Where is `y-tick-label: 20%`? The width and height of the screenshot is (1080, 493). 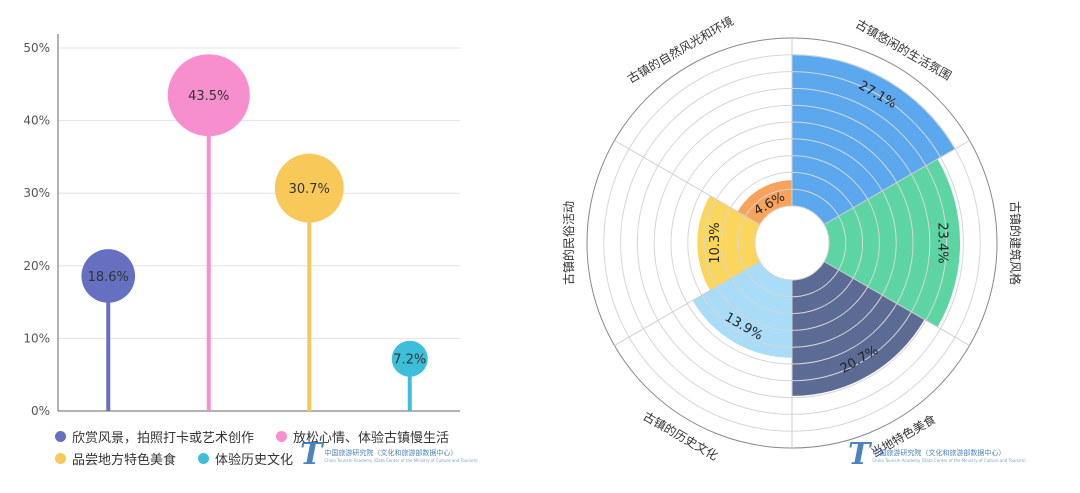 y-tick-label: 20% is located at coordinates (36, 266).